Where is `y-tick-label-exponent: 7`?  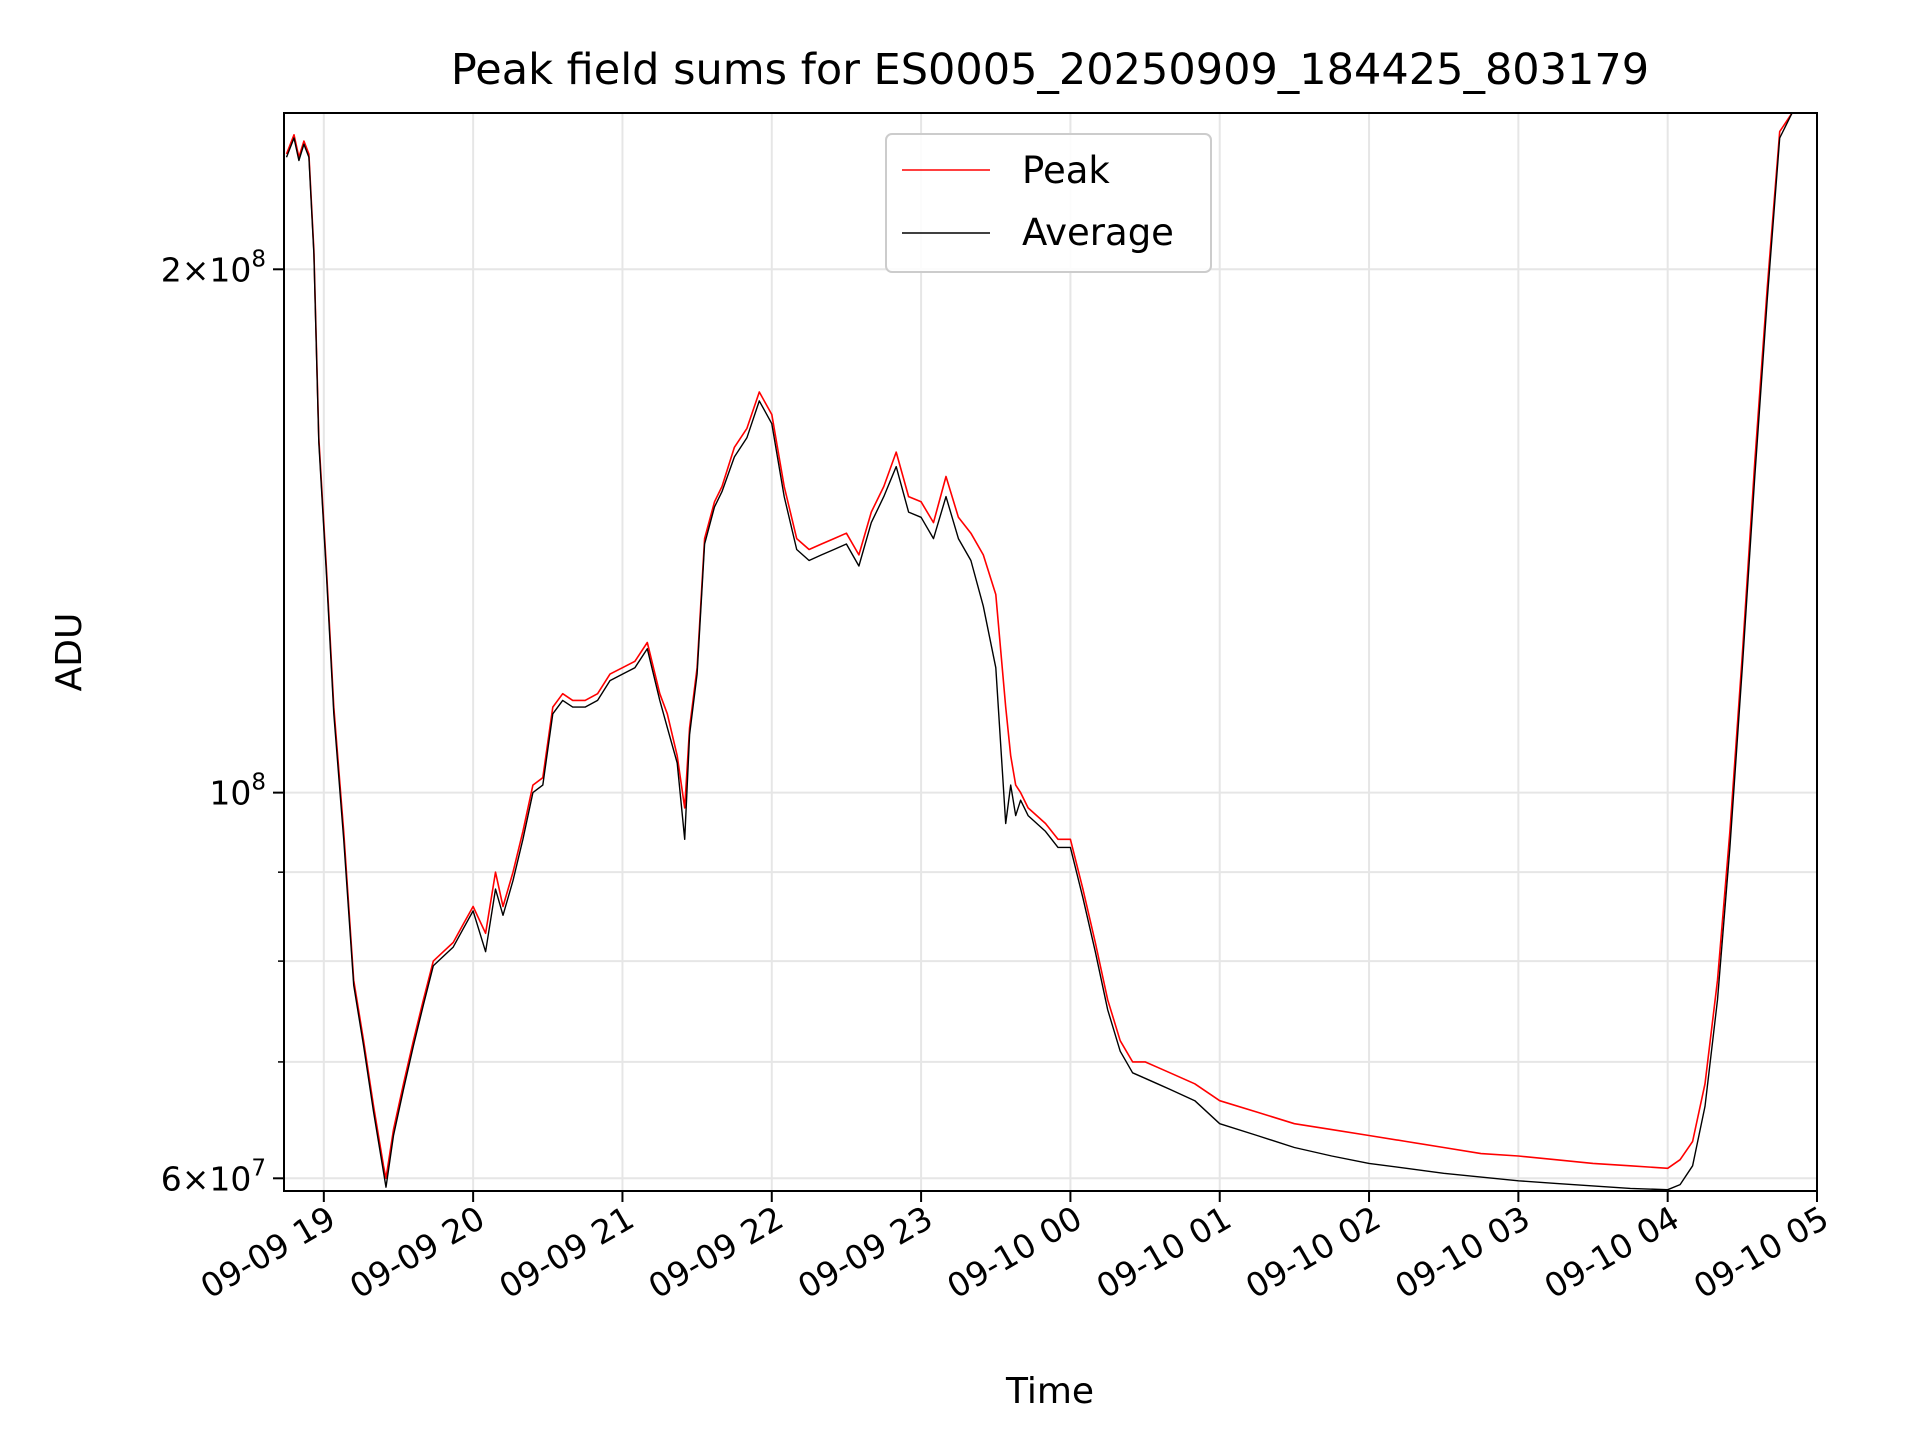 y-tick-label-exponent: 7 is located at coordinates (258, 1168).